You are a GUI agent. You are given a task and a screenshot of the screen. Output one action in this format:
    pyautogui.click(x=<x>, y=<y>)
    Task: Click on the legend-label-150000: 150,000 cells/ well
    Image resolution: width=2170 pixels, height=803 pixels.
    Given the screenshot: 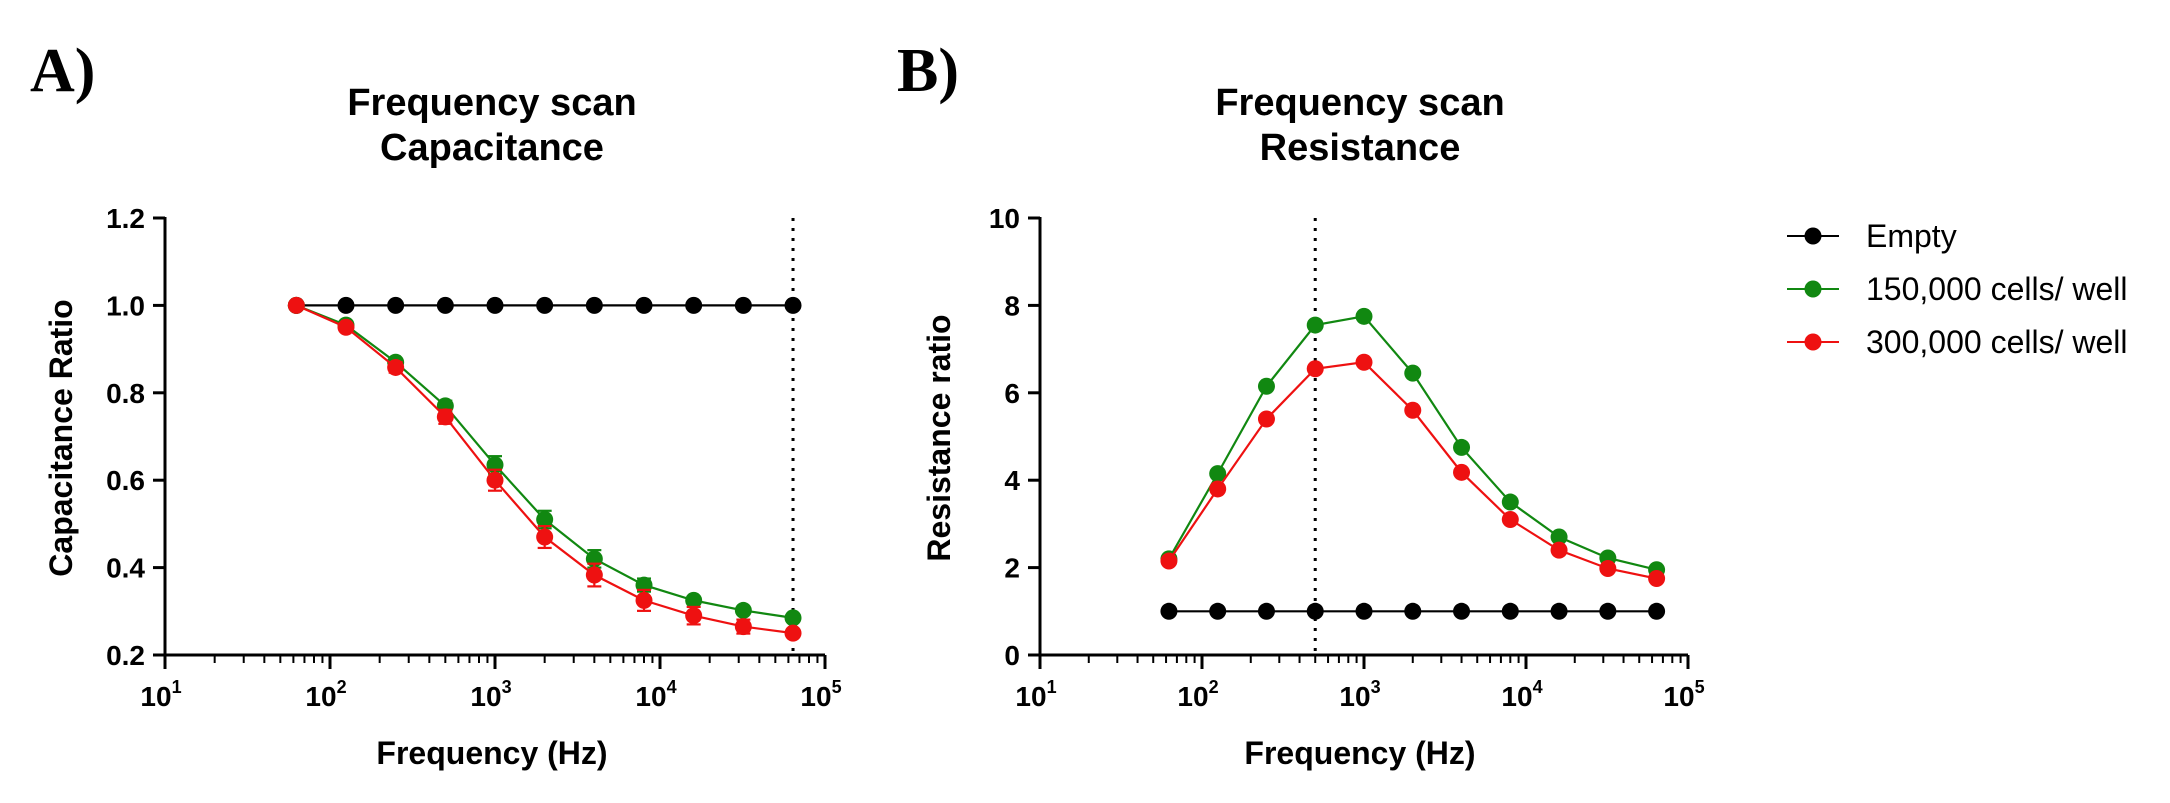 What is the action you would take?
    pyautogui.click(x=1996, y=289)
    